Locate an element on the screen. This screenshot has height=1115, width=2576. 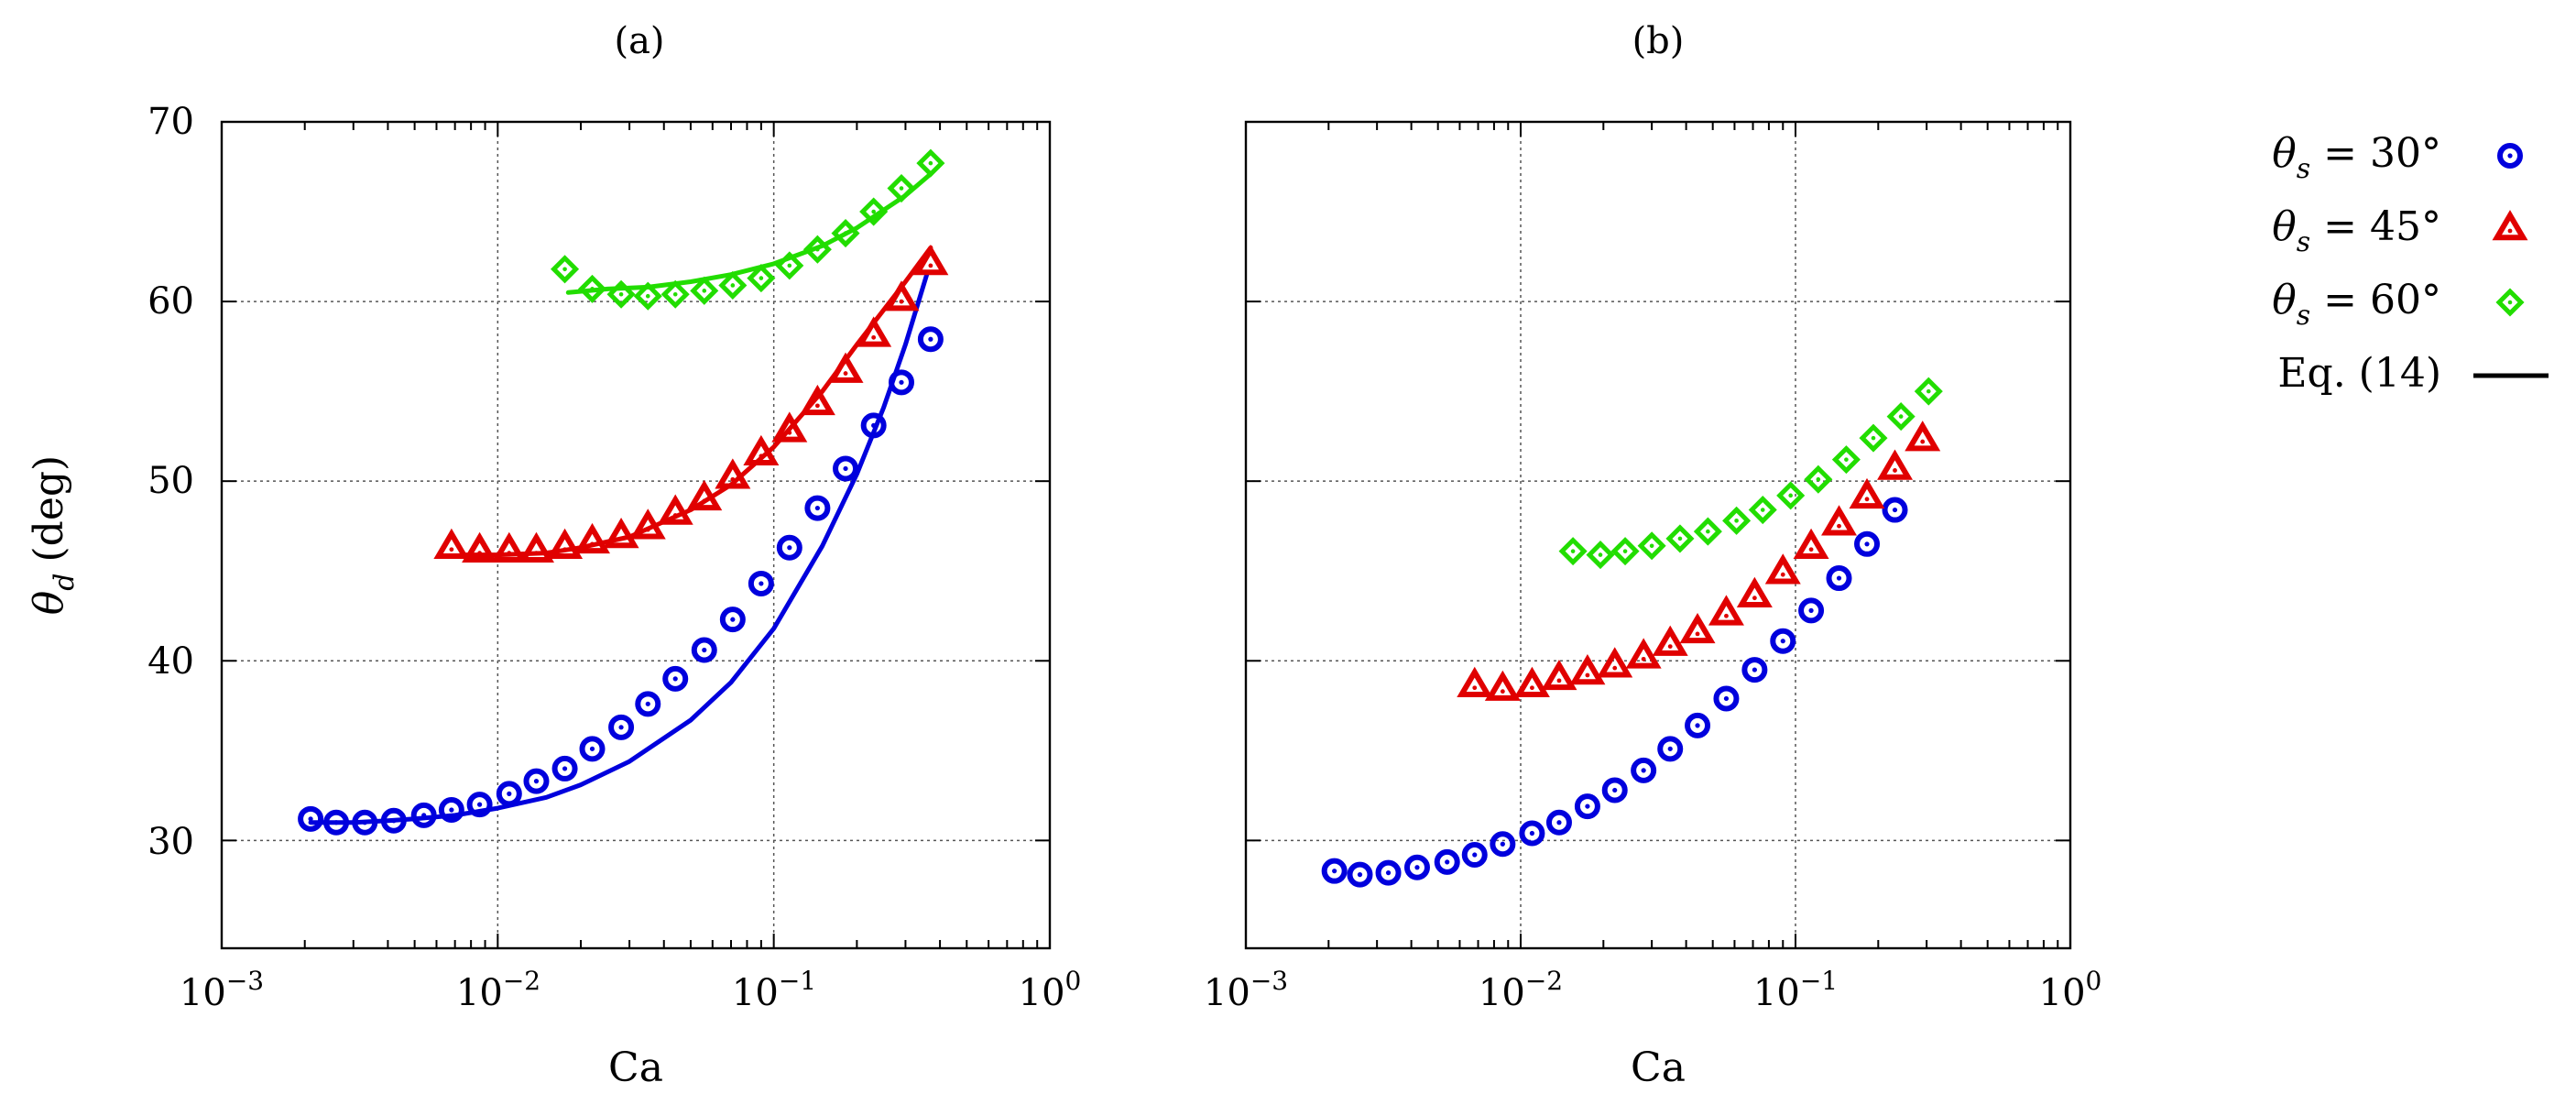
panel-a-title: (a) is located at coordinates (639, 41).